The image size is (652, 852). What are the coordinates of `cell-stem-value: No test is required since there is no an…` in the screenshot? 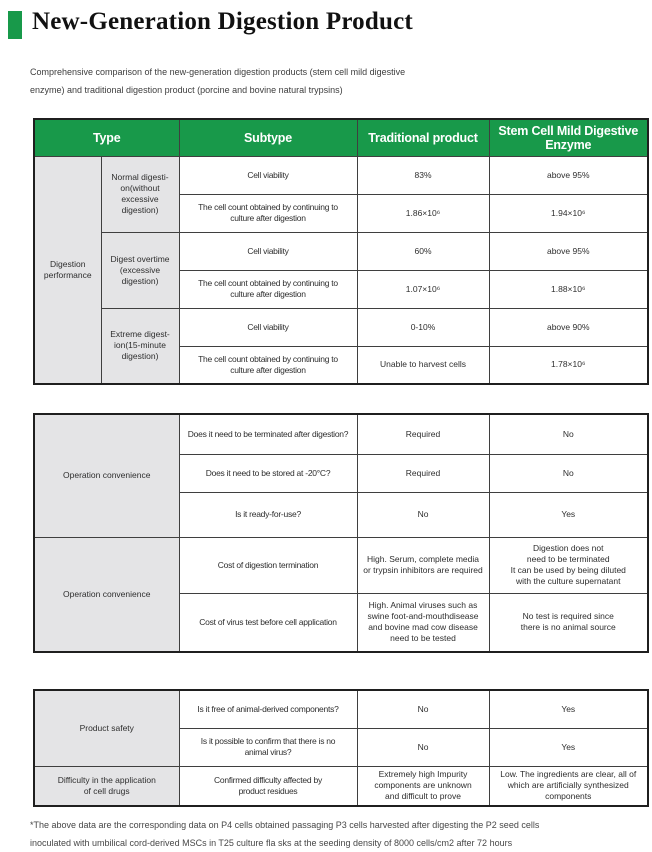 It's located at (568, 622).